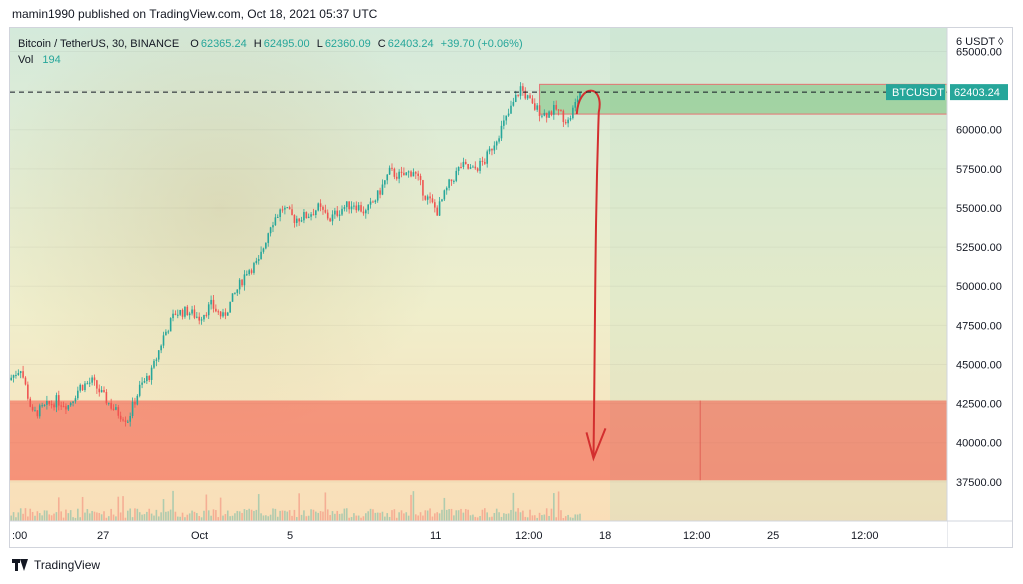  Describe the element at coordinates (445, 536) in the screenshot. I see `time-axis-labels: :00 27 Oct 5 11 12:00 18 12:00 25 12:00` at that location.